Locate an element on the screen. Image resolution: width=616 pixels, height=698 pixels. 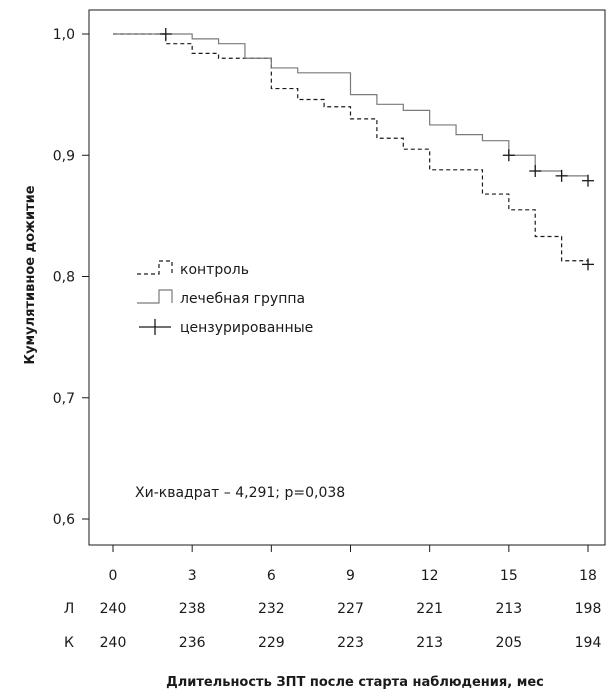
y-tick-label: 0,8 is located at coordinates (64, 278).